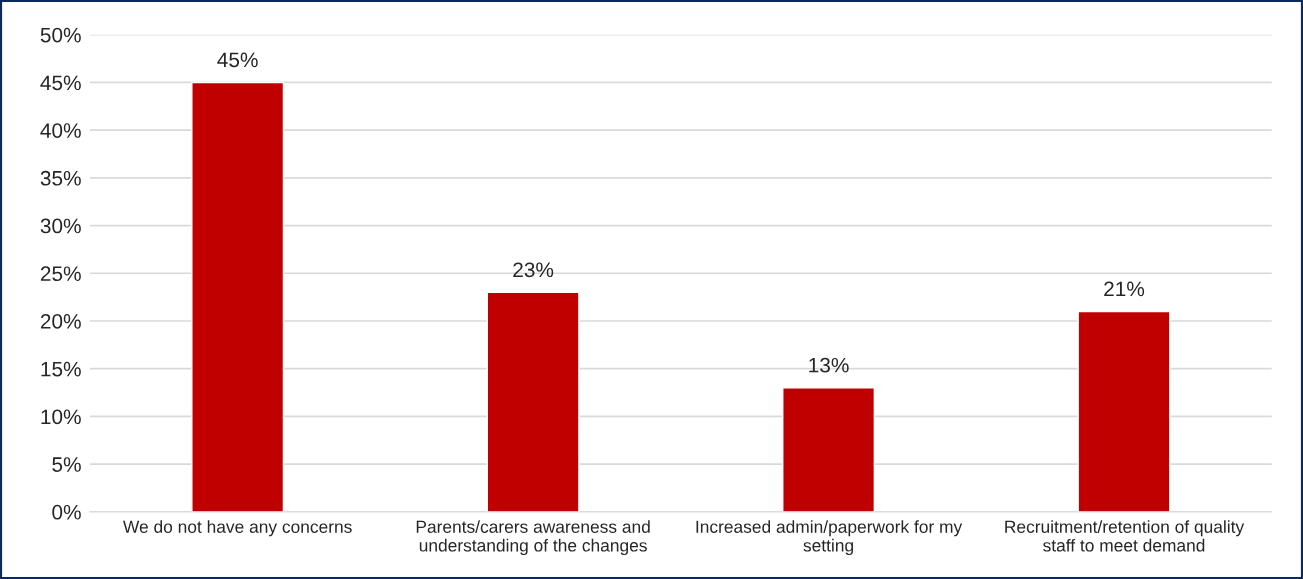  I want to click on y-tick-label: 10%, so click(61, 417).